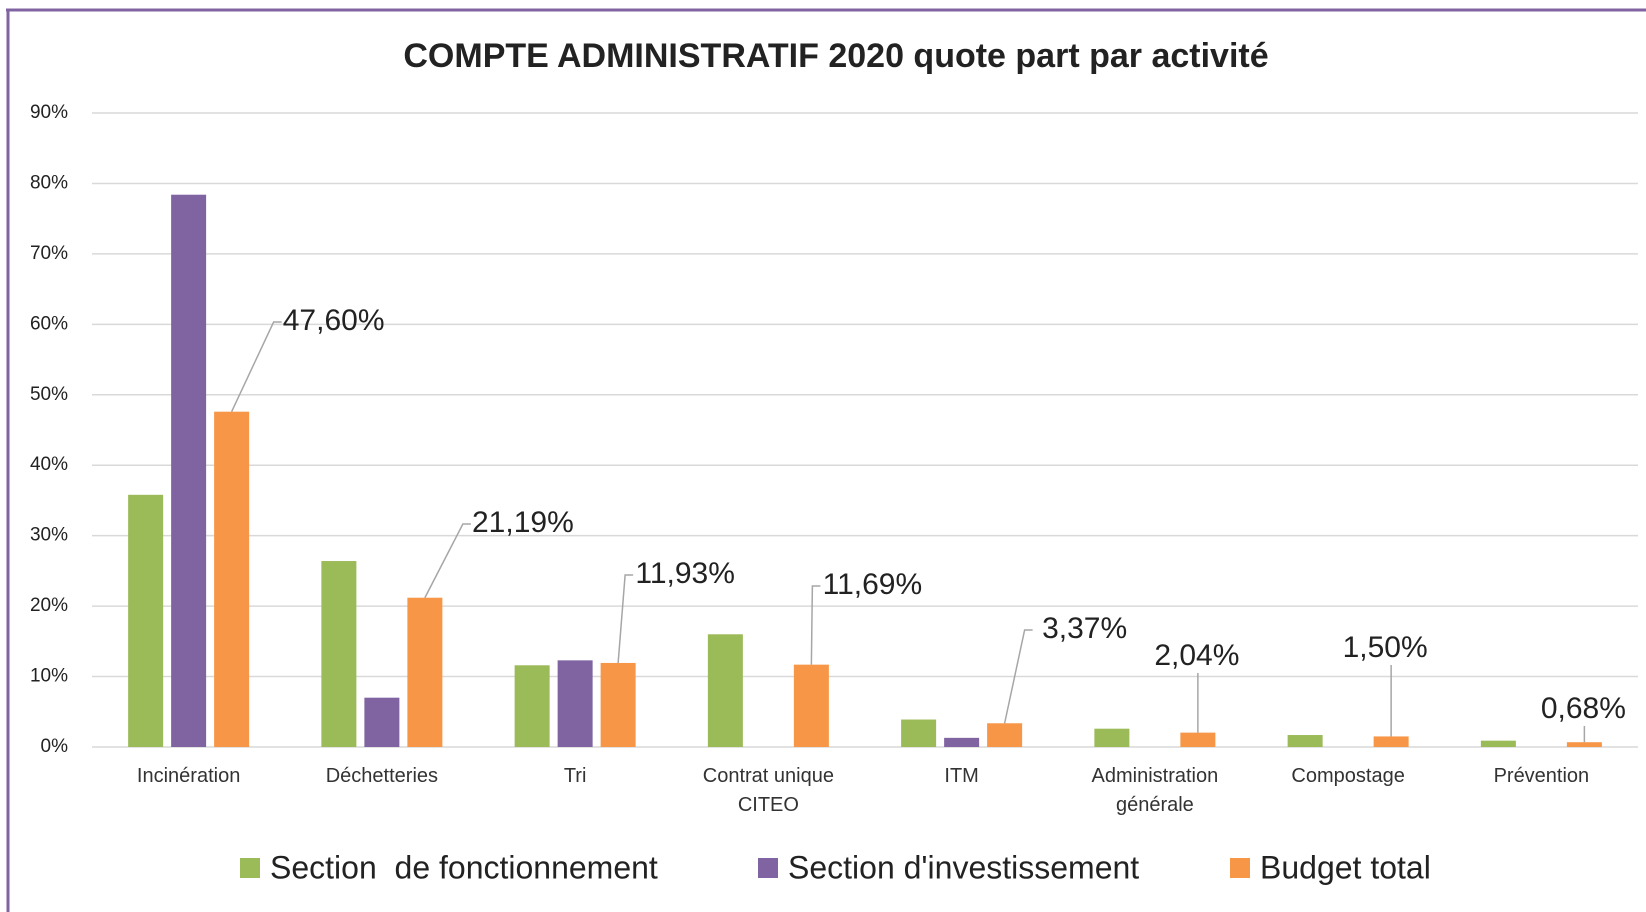 This screenshot has width=1646, height=912. What do you see at coordinates (49, 676) in the screenshot?
I see `y-tick-label: 10%` at bounding box center [49, 676].